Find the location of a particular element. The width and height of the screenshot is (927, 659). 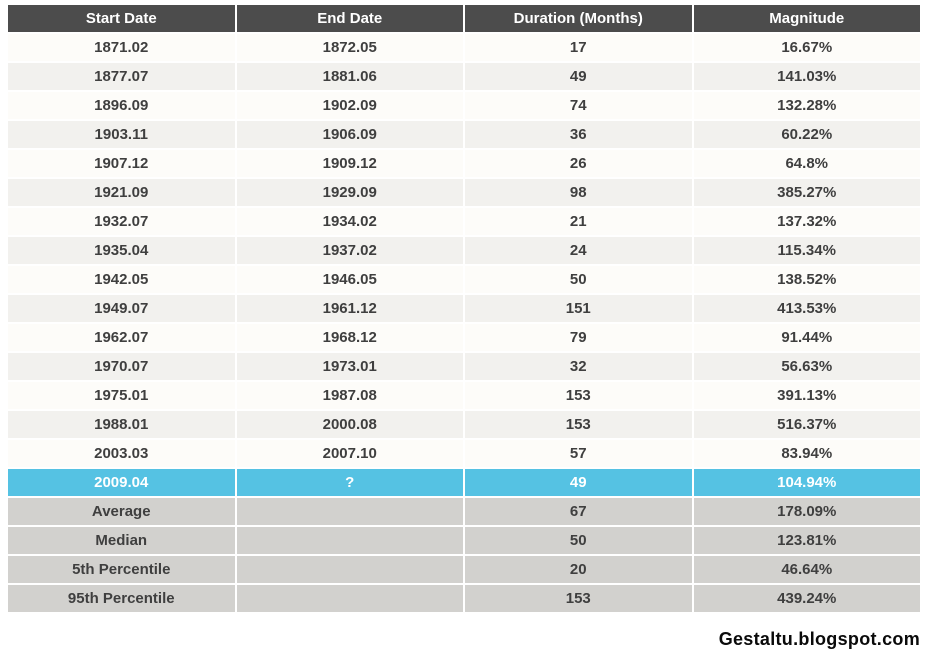

table-row: 1932.07 1934.02 21 137.32% is located at coordinates (464, 221).